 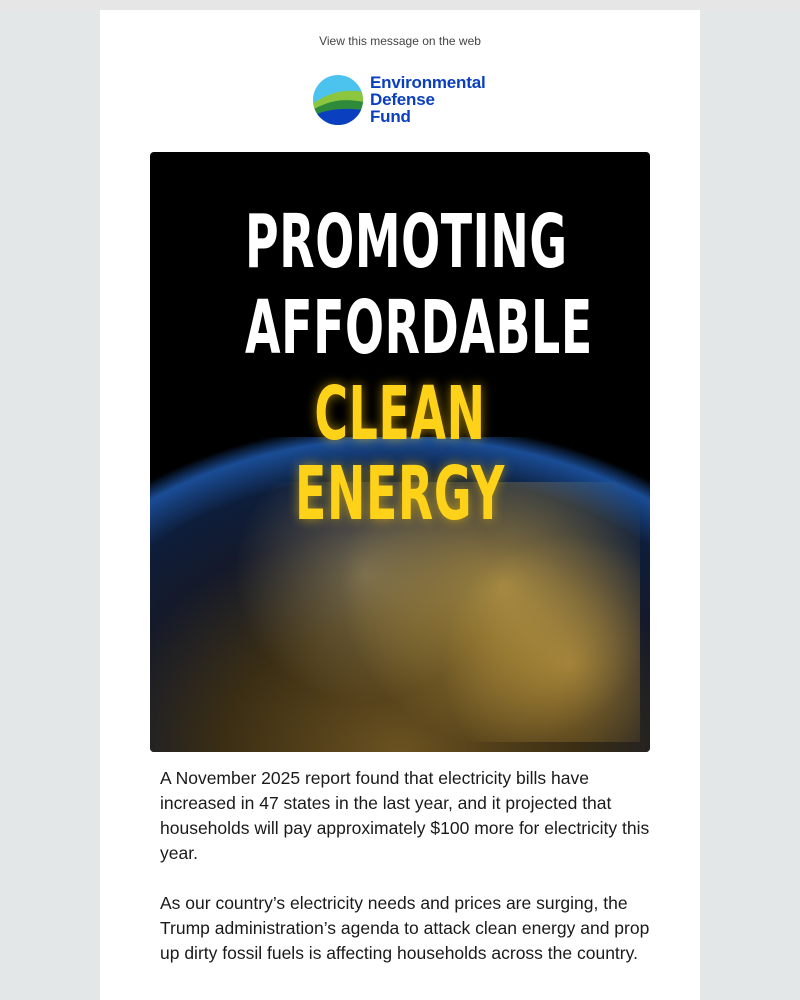 I want to click on edf-logo-icon, so click(x=338, y=100).